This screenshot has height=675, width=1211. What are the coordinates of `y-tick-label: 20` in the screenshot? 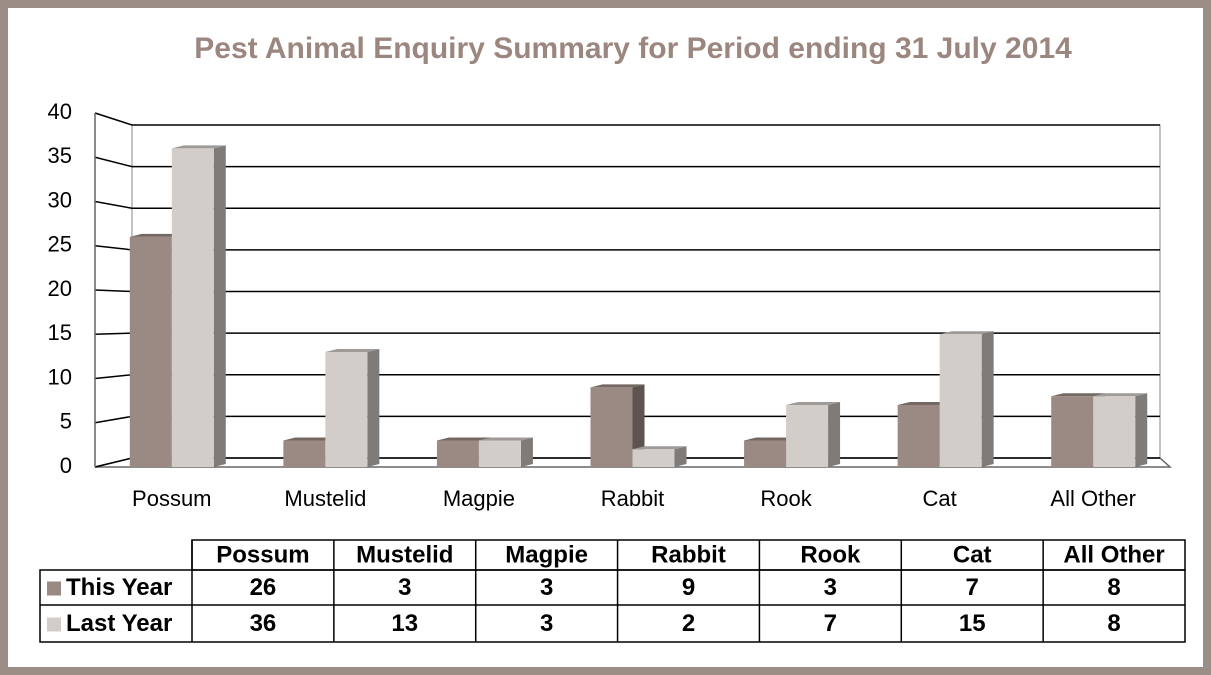 It's located at (60, 288).